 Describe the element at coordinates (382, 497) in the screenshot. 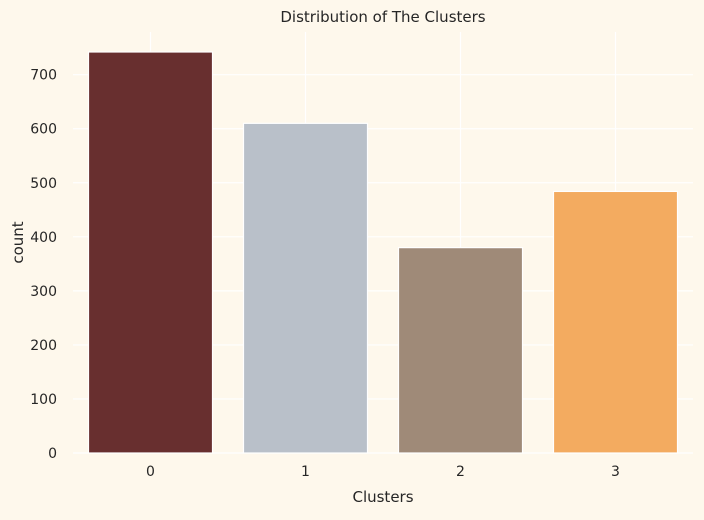

I see `x-axis-label: Clusters` at that location.